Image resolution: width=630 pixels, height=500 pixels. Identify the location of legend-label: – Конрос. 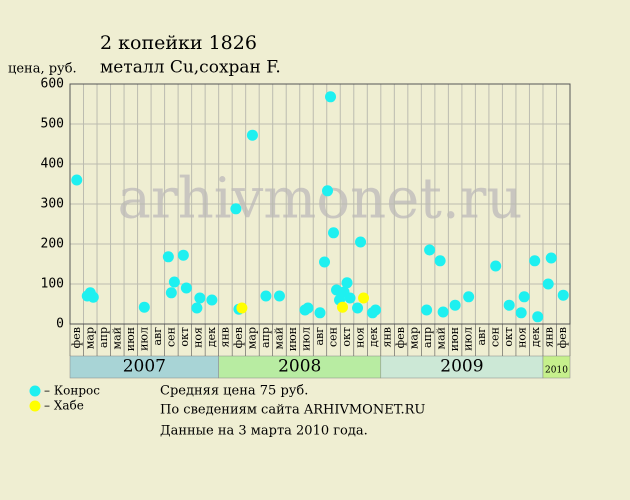
(72, 391).